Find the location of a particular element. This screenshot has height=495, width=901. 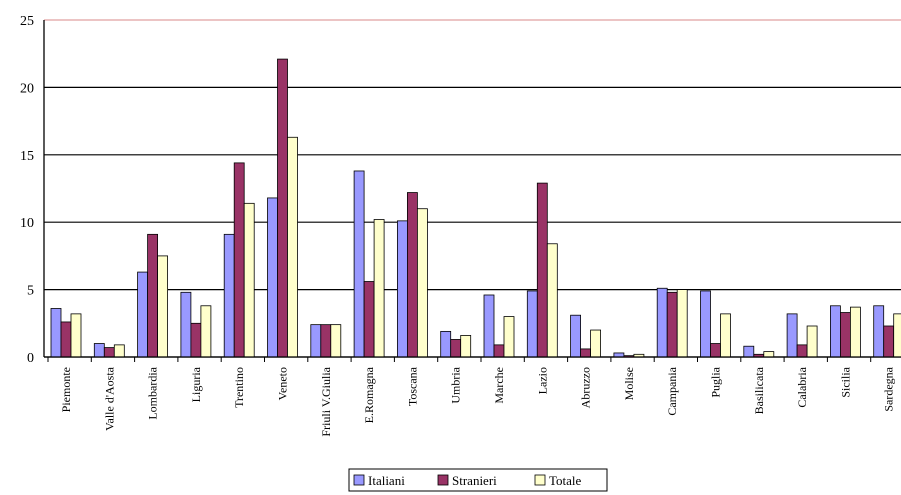

x-category-label: Toscana is located at coordinates (412, 386).